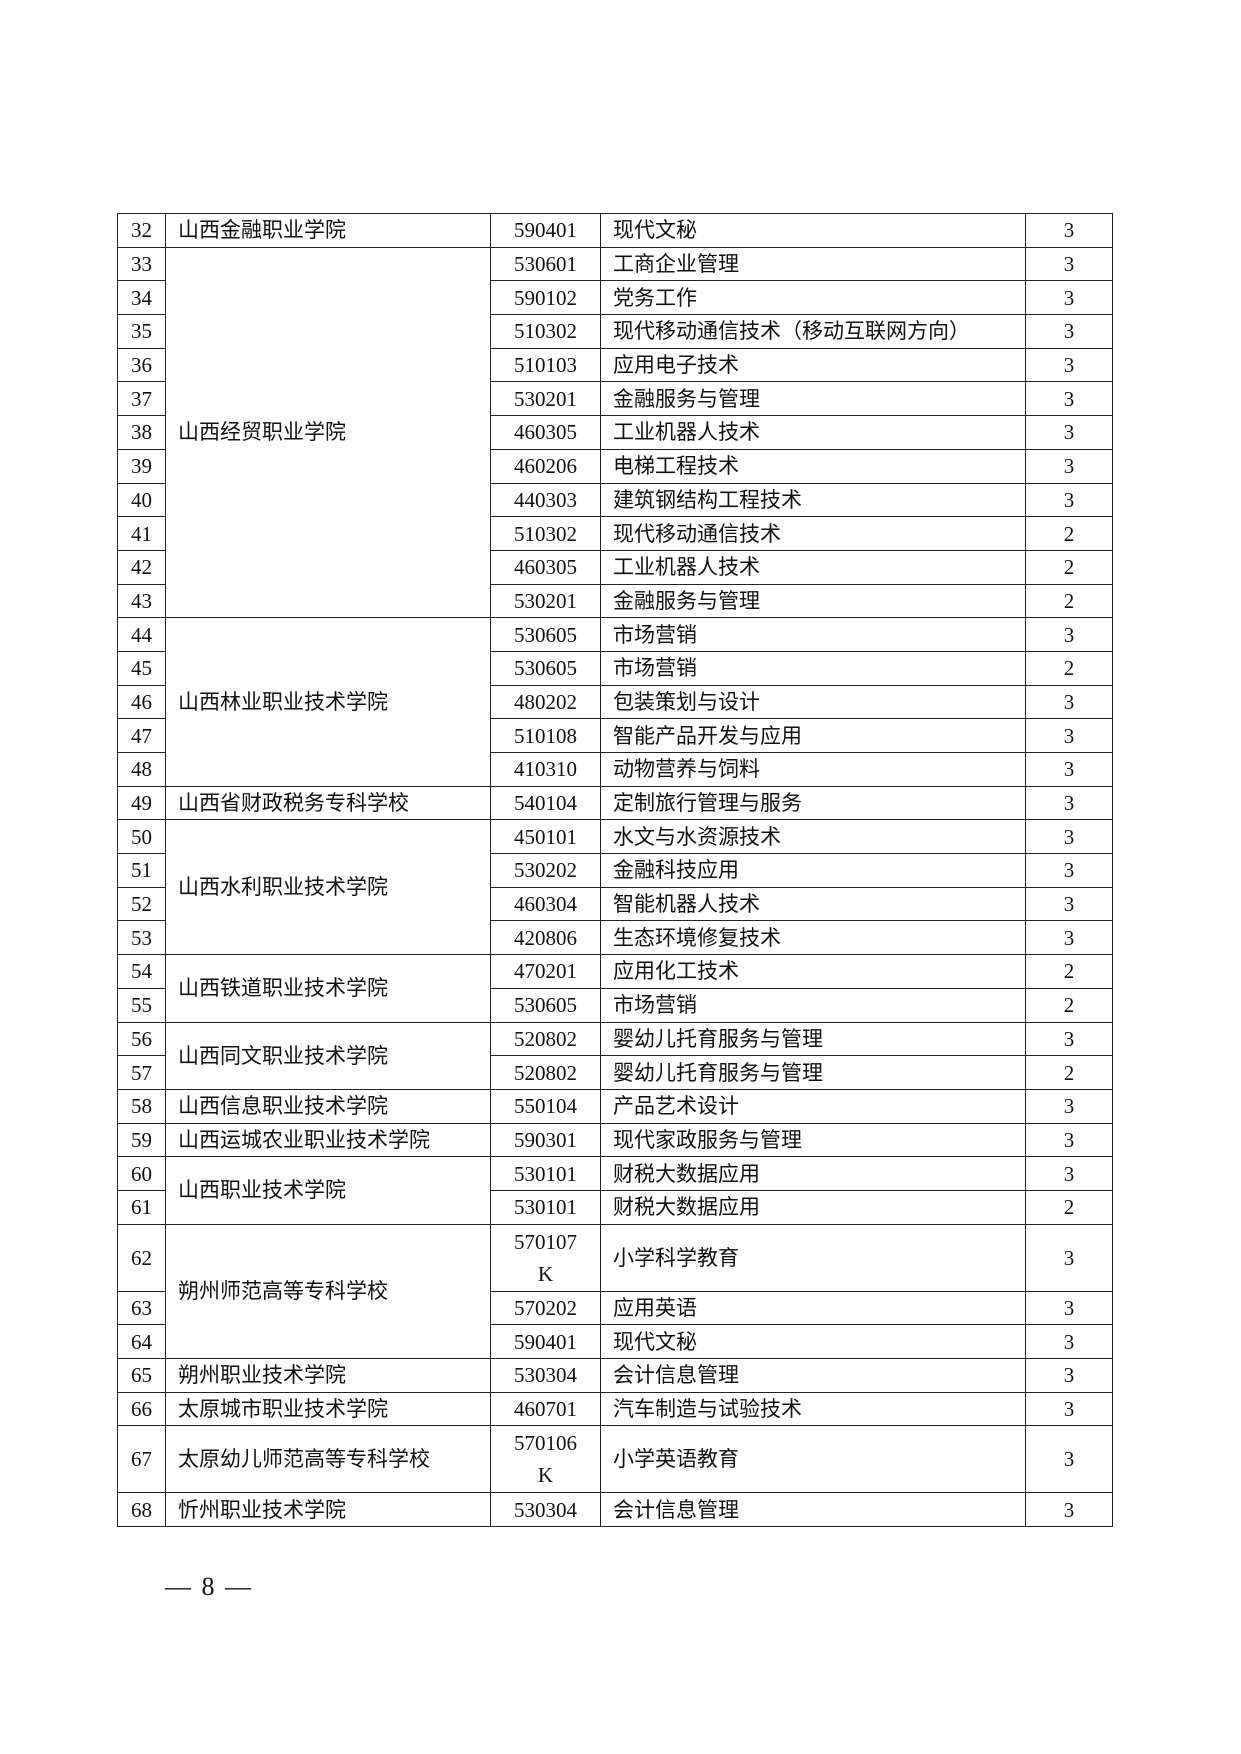  I want to click on program-code-cell: 590401, so click(545, 230).